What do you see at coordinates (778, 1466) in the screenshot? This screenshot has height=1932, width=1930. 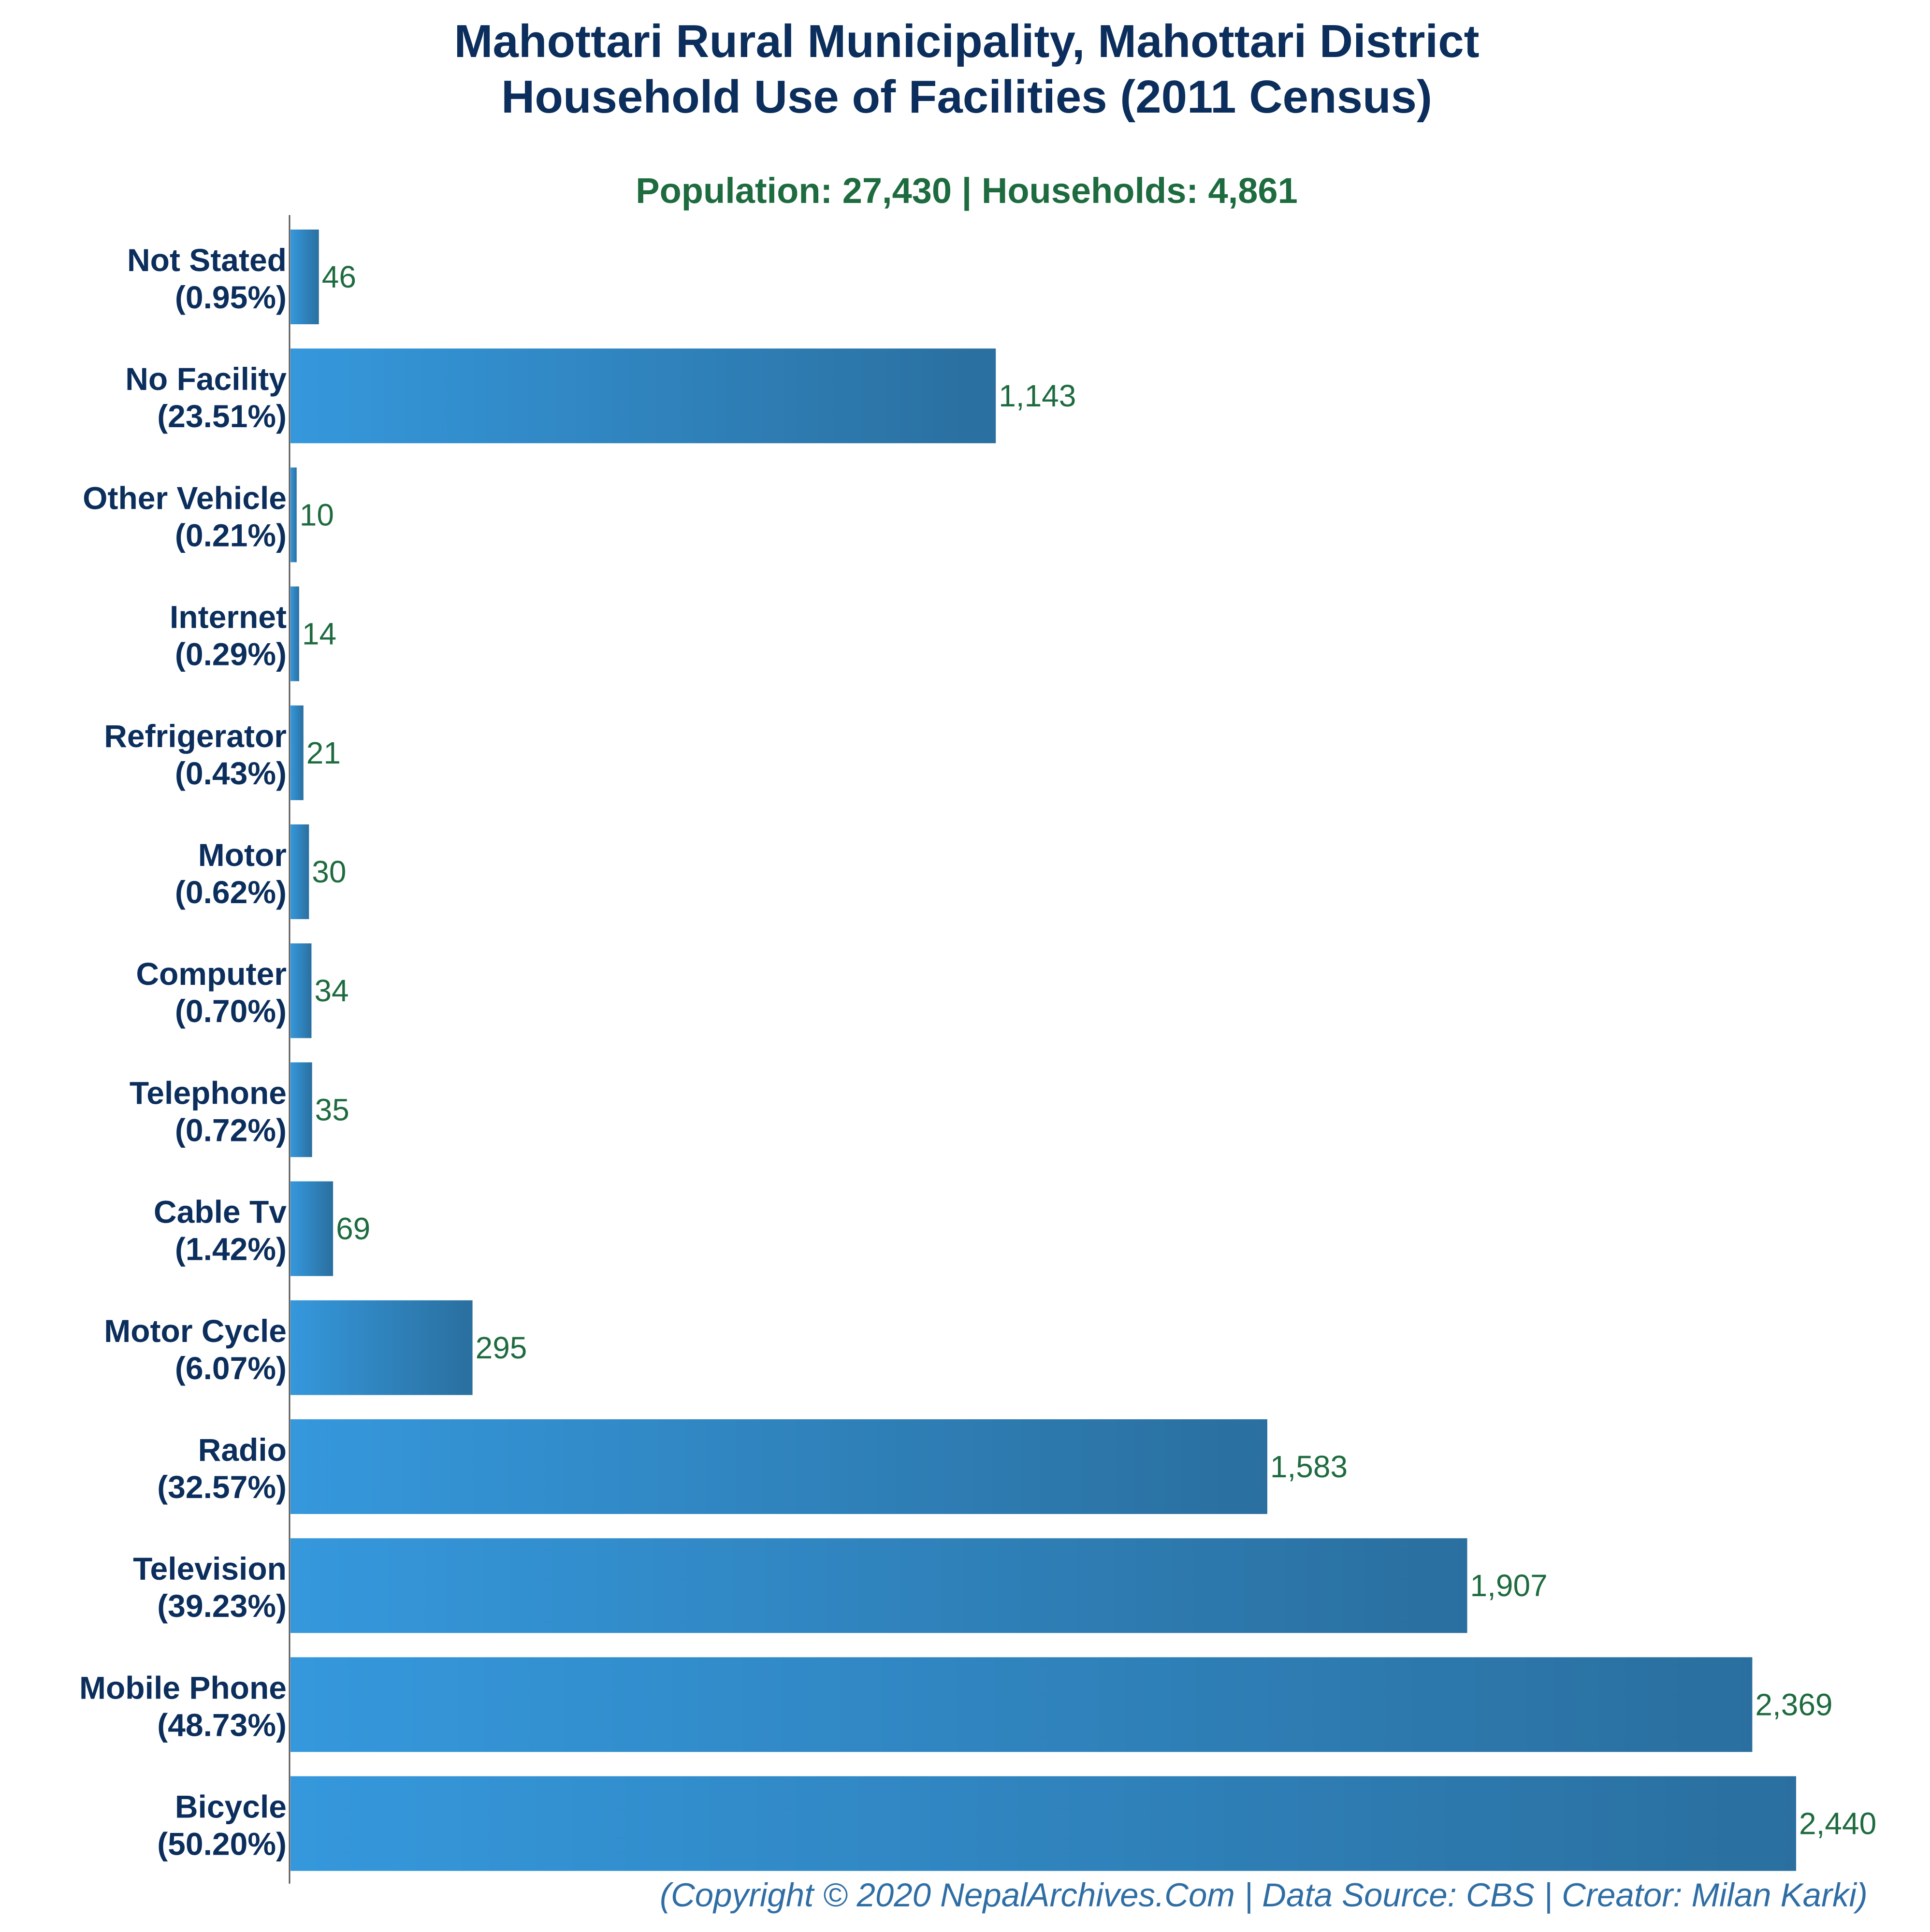 I see `bar-radio` at bounding box center [778, 1466].